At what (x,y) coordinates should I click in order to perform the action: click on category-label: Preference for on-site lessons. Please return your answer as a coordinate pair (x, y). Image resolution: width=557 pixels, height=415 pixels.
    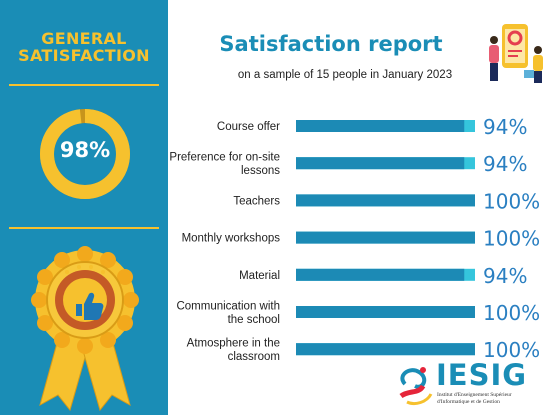
    Looking at the image, I should click on (225, 164).